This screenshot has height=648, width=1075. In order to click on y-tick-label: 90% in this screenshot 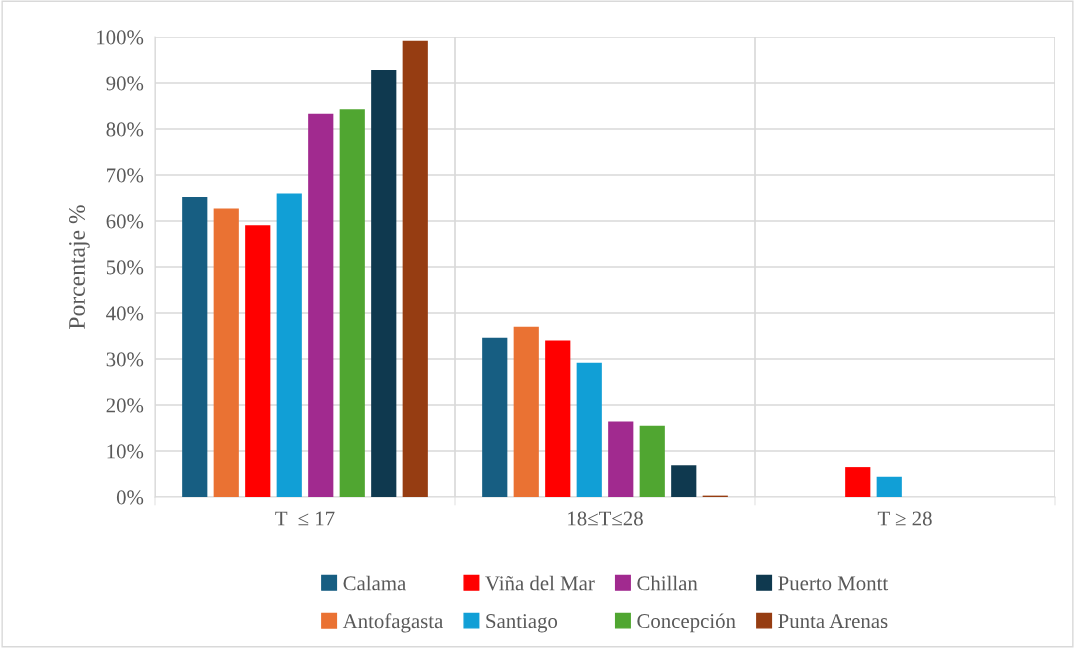, I will do `click(125, 83)`.